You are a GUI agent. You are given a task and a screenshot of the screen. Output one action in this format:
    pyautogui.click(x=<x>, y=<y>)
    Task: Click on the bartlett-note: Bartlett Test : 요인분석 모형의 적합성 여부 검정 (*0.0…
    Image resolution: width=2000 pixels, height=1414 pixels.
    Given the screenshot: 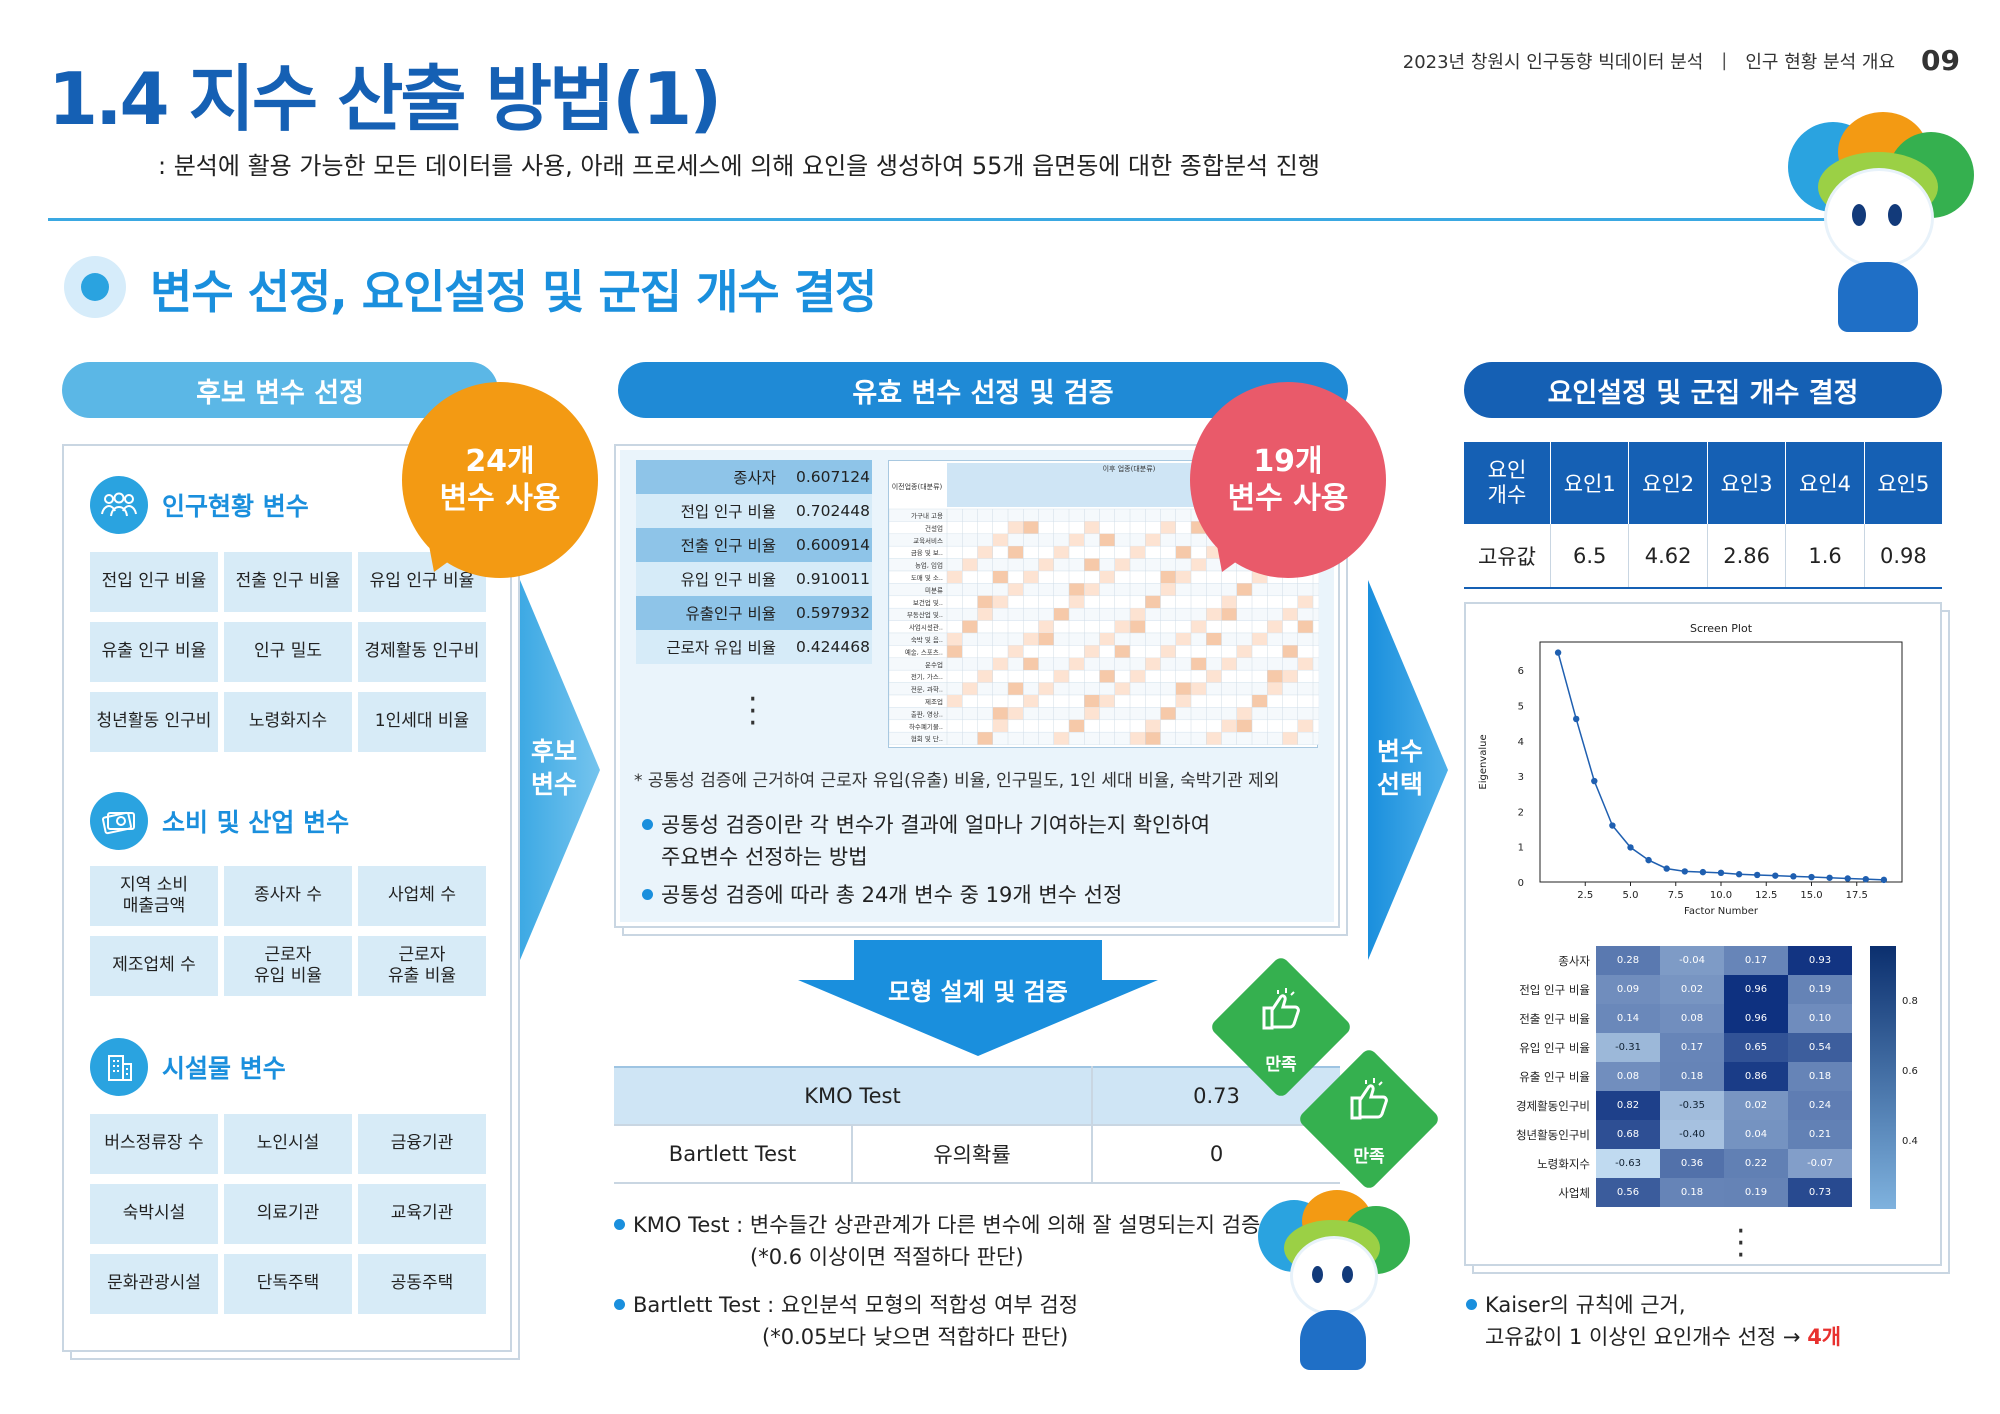 What is the action you would take?
    pyautogui.click(x=846, y=1321)
    